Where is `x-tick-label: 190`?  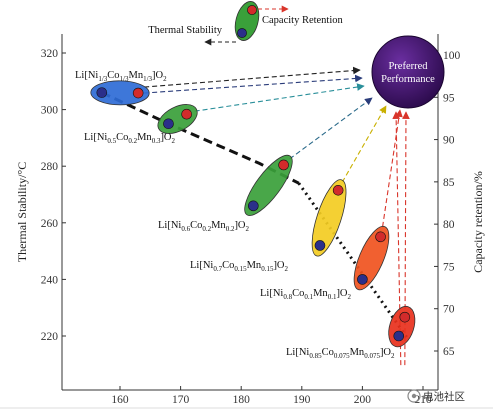
x-tick-label: 190 is located at coordinates (302, 400).